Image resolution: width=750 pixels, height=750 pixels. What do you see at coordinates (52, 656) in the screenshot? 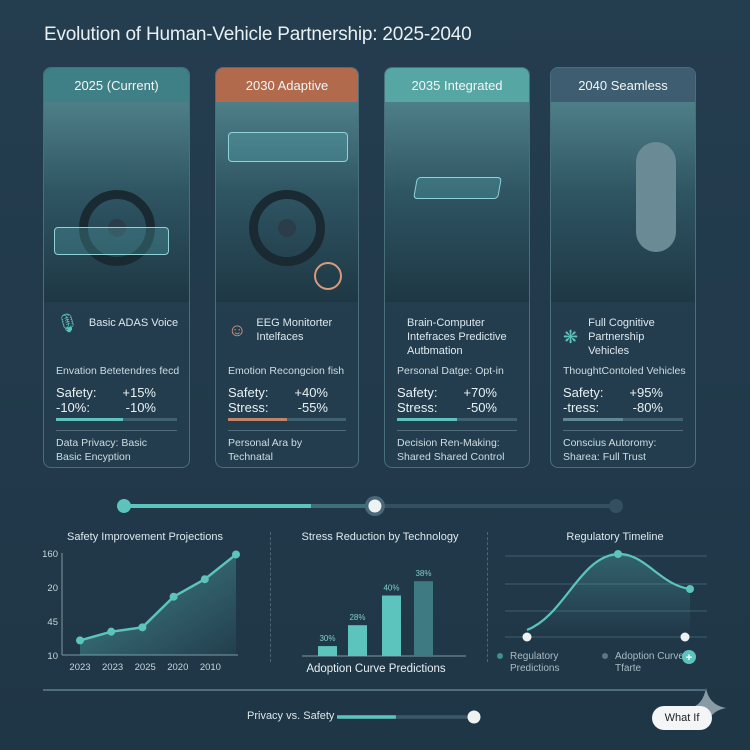
I see `y-tick-label: 10` at bounding box center [52, 656].